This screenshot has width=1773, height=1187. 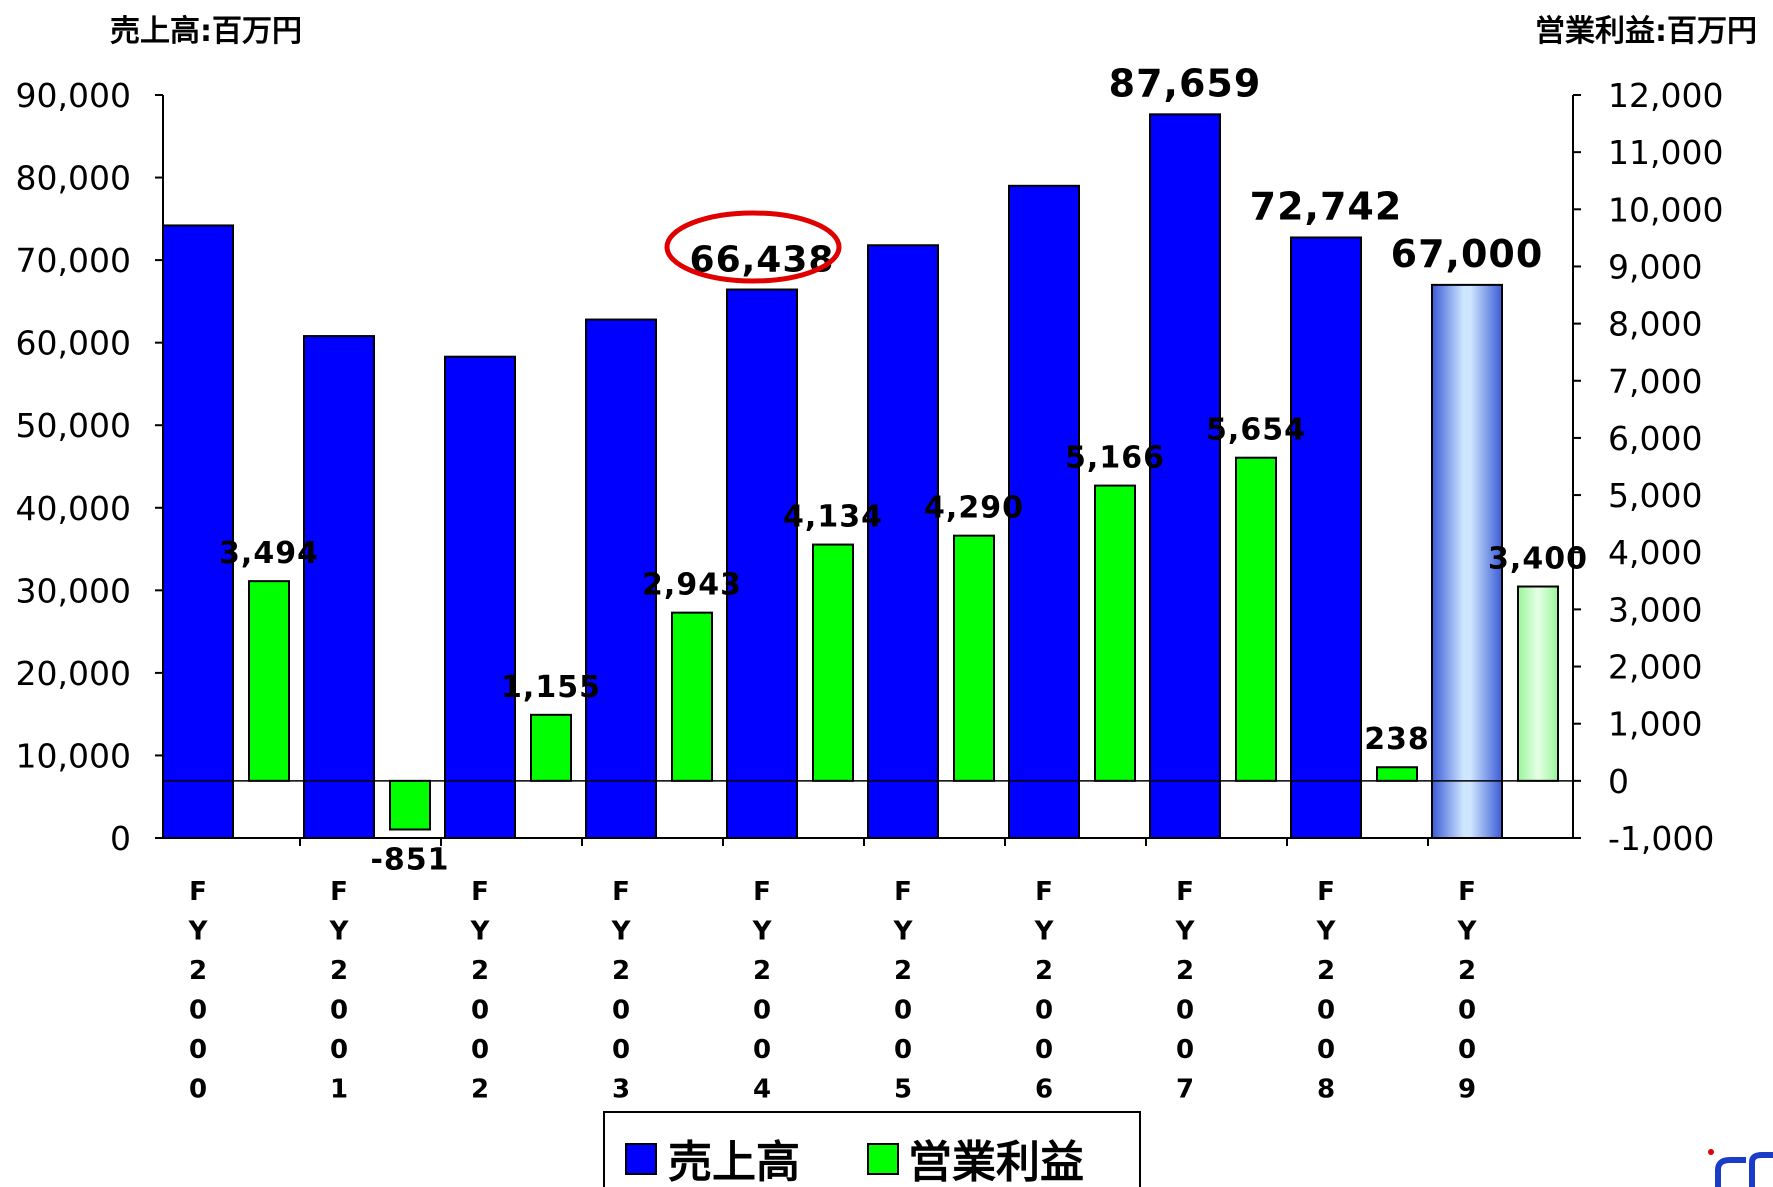 I want to click on x-tick-char: 7, so click(x=1185, y=1090).